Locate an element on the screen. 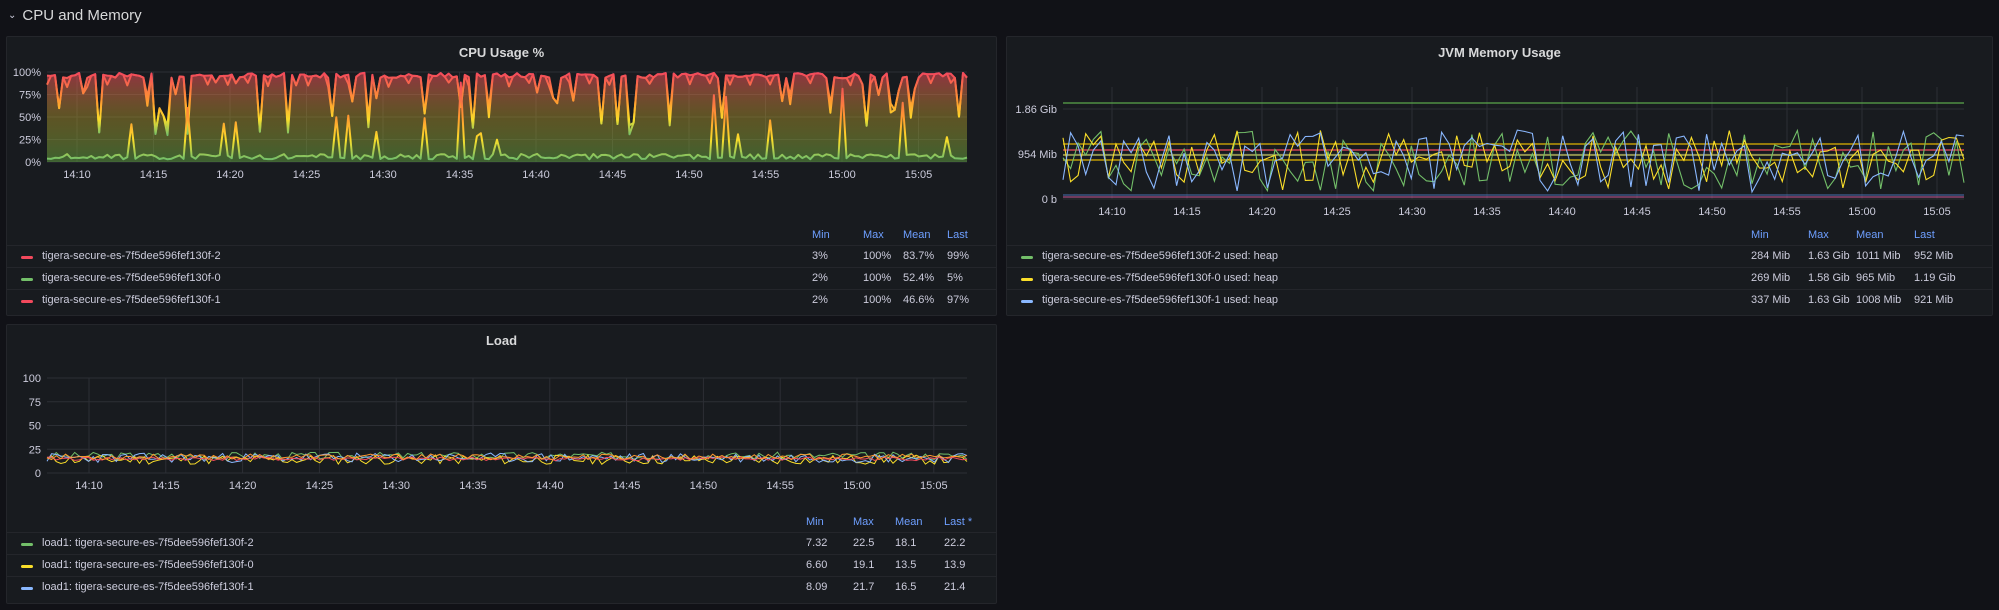 Image resolution: width=1999 pixels, height=610 pixels. legend-value-last: 952 Mib is located at coordinates (1934, 256).